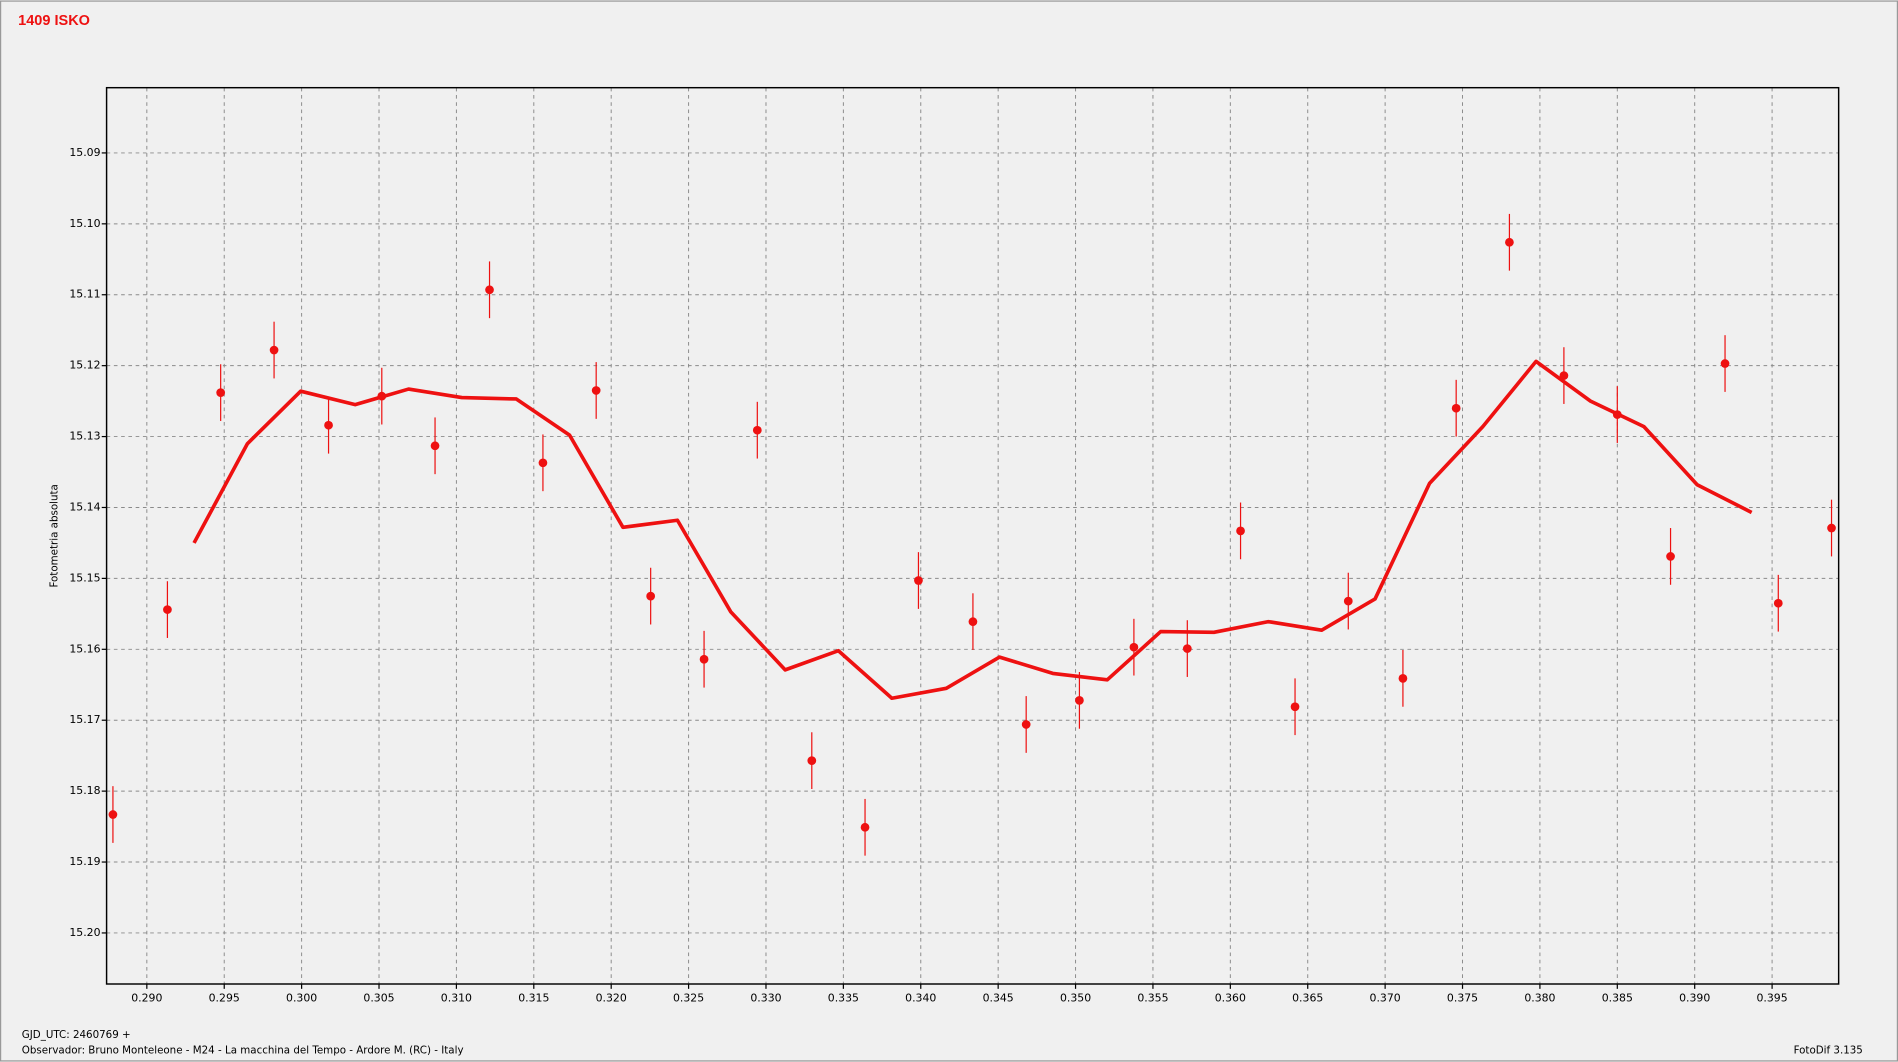 This screenshot has height=1062, width=1898. I want to click on x-tick-label: 0.385, so click(1617, 998).